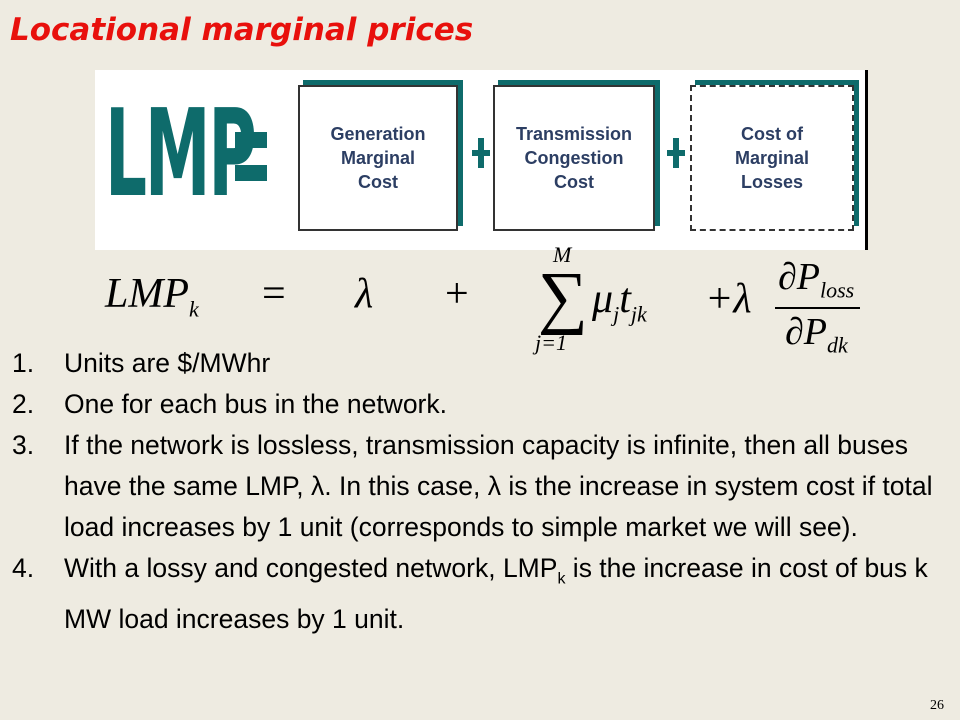 This screenshot has height=720, width=960. Describe the element at coordinates (457, 294) in the screenshot. I see `plus: +` at that location.